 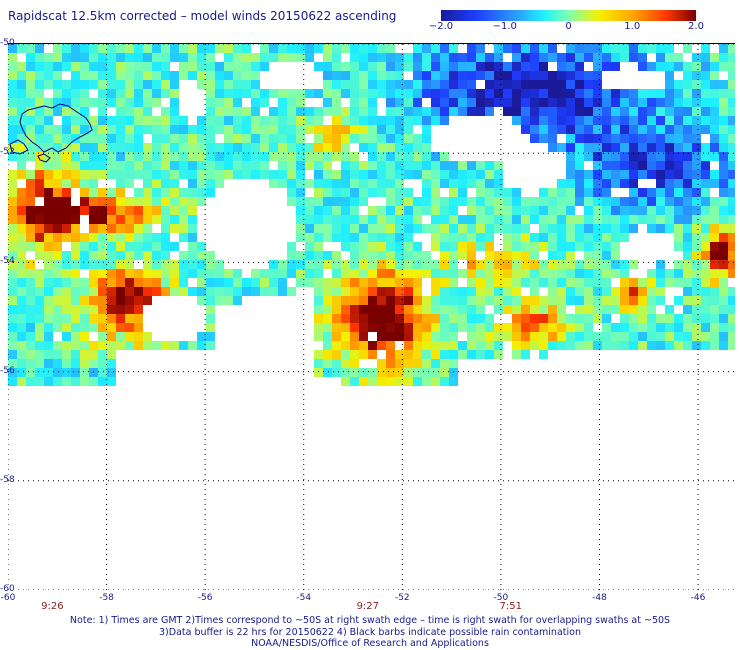 What do you see at coordinates (7, 589) in the screenshot?
I see `latitude-label: -60` at bounding box center [7, 589].